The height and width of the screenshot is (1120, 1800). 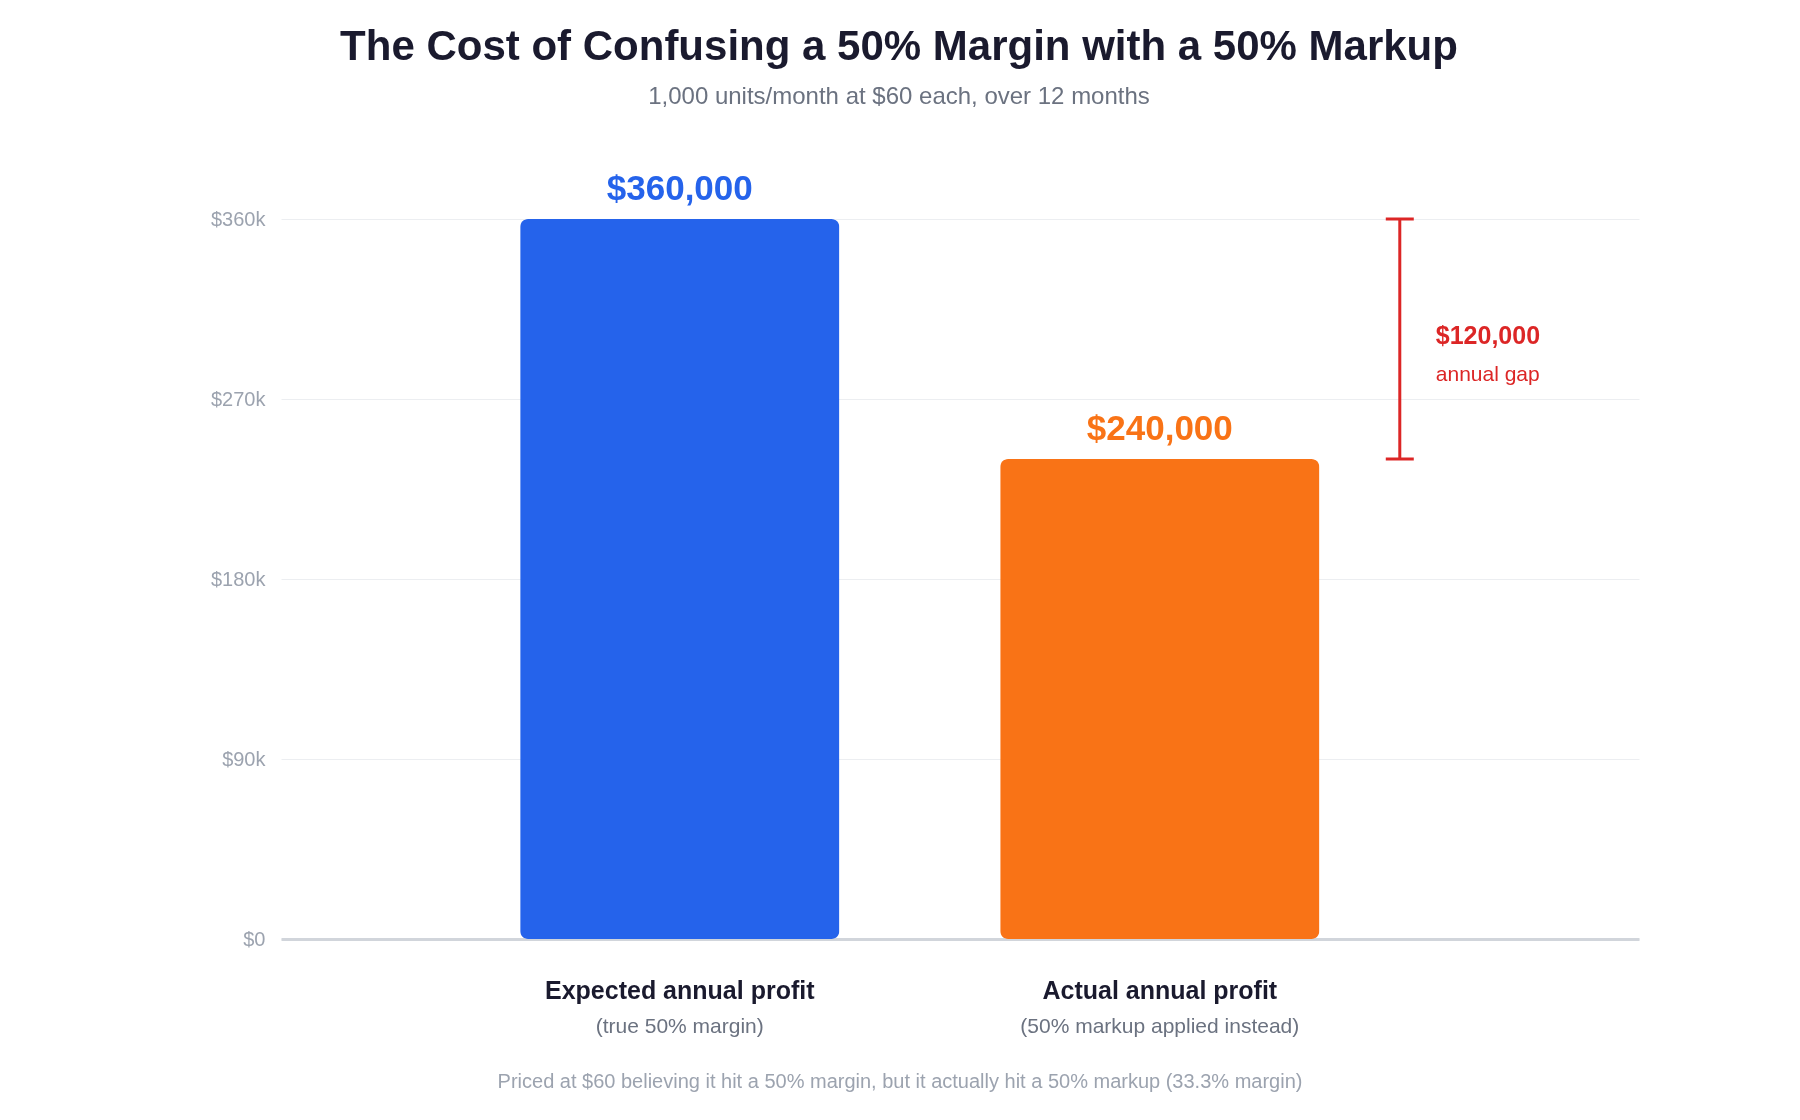 What do you see at coordinates (239, 398) in the screenshot?
I see `y-tick-label: $270k` at bounding box center [239, 398].